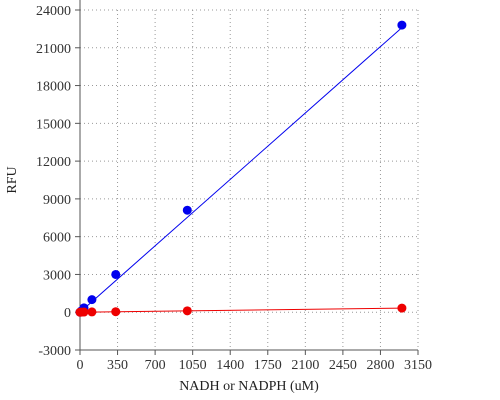 The height and width of the screenshot is (400, 500). Describe the element at coordinates (67, 313) in the screenshot. I see `y-tick-label: 0` at that location.